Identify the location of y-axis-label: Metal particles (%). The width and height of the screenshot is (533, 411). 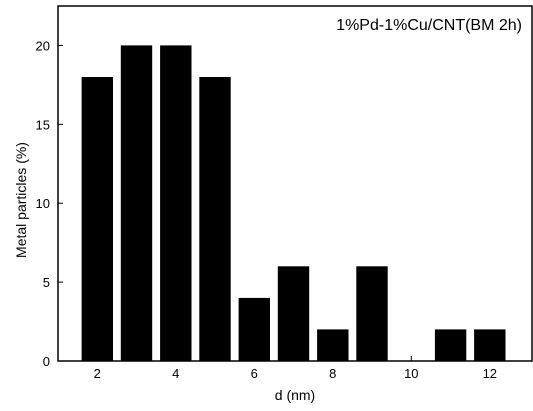
(21, 200).